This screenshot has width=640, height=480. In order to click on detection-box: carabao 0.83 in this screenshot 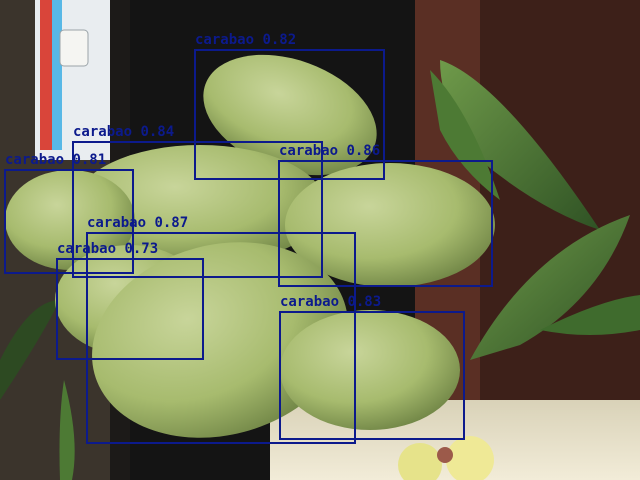, I will do `click(372, 367)`.